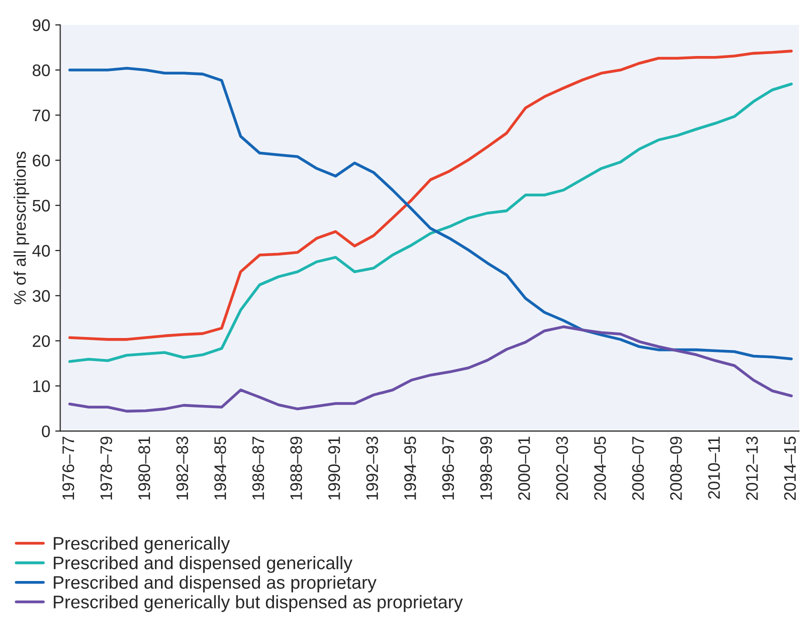  What do you see at coordinates (182, 468) in the screenshot?
I see `x-tick-label: 1982–83` at bounding box center [182, 468].